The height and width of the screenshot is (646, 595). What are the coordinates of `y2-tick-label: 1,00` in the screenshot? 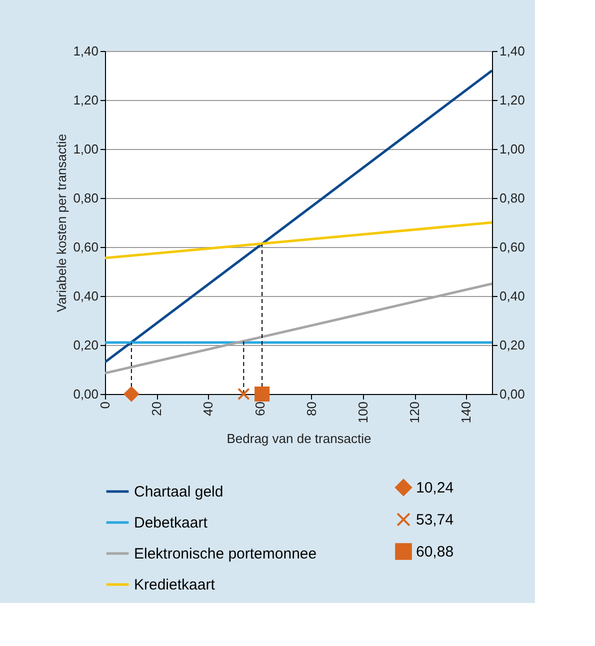 It's located at (512, 149).